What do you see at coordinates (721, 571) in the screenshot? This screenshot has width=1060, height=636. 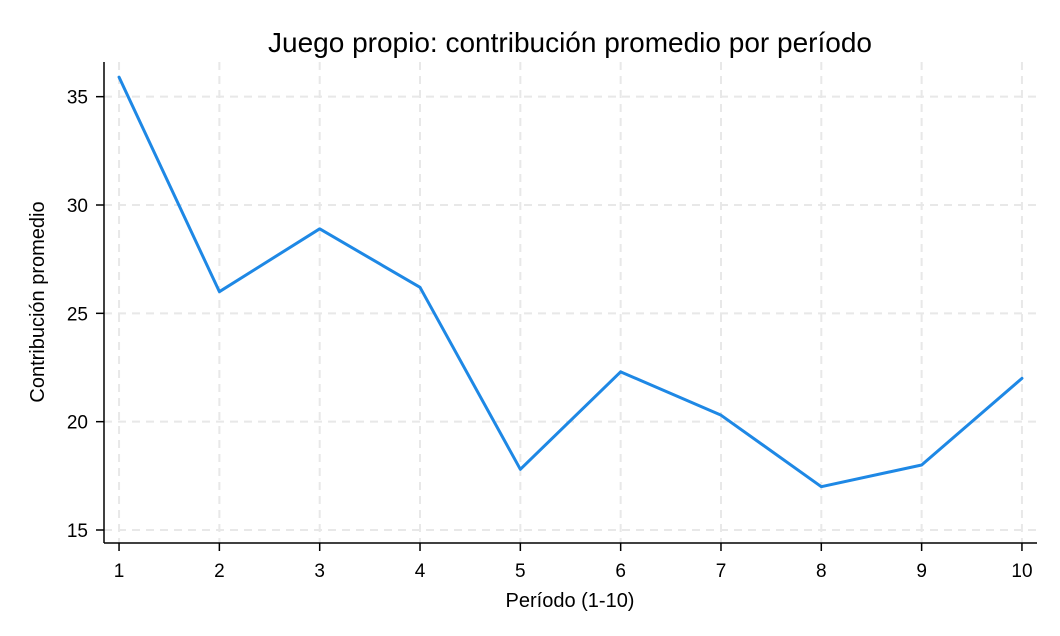 I see `x-tick-label-7: 7` at bounding box center [721, 571].